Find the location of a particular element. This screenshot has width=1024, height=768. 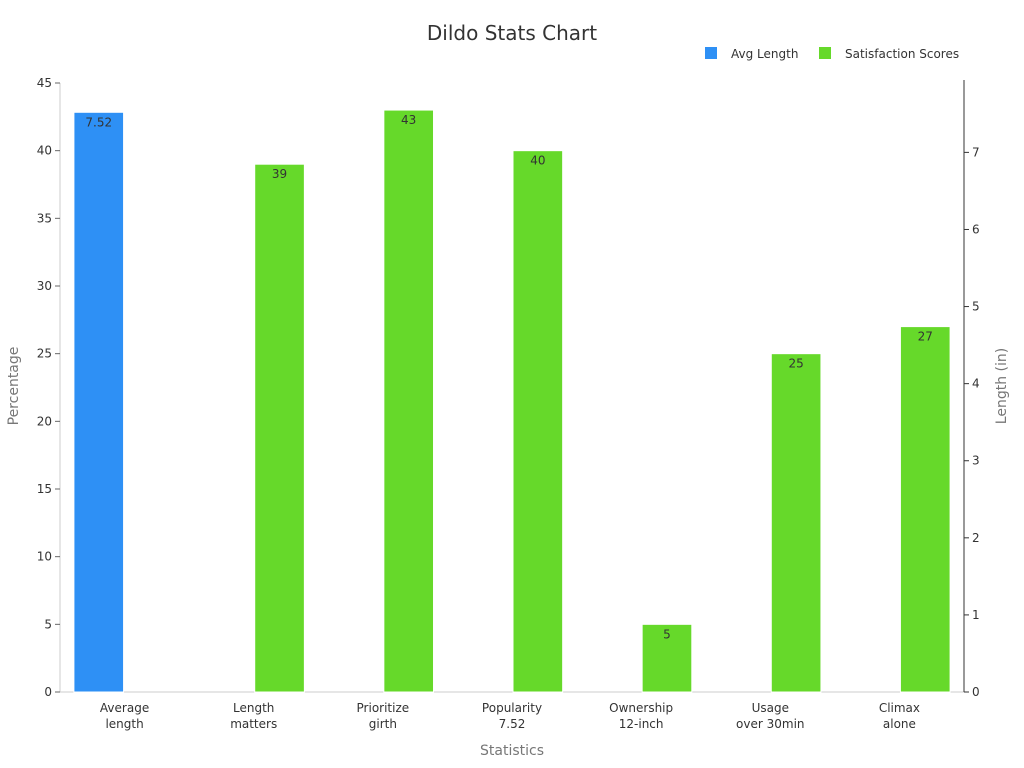

x-tick-label: Popularity 7.52 is located at coordinates (512, 716).